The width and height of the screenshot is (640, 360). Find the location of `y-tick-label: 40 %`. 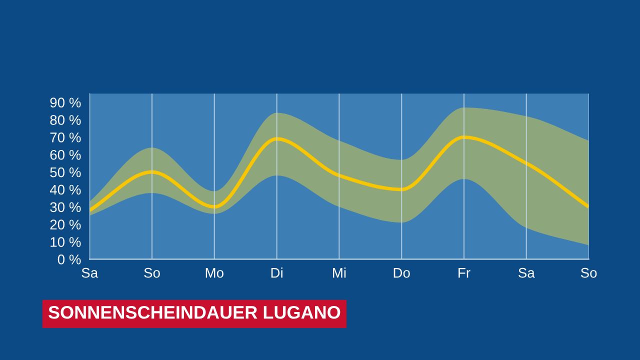

y-tick-label: 40 % is located at coordinates (65, 189).